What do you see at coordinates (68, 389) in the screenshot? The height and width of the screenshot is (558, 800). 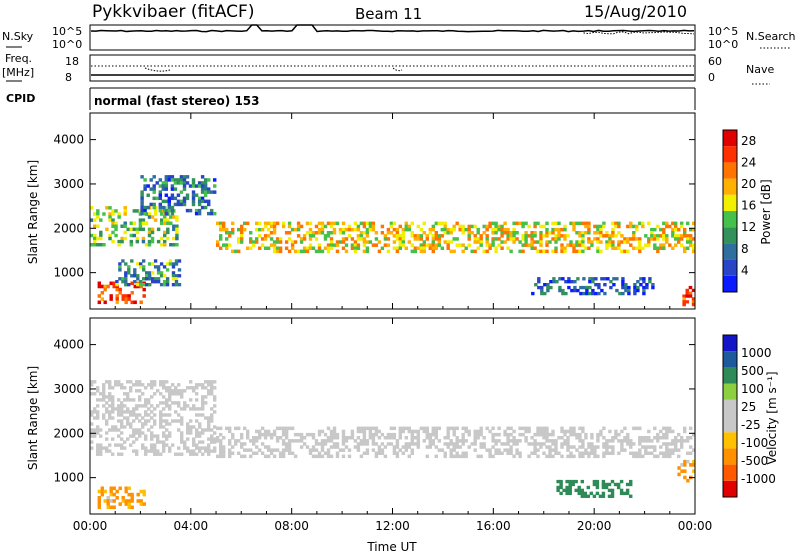 I see `ytick-label: 3000` at bounding box center [68, 389].